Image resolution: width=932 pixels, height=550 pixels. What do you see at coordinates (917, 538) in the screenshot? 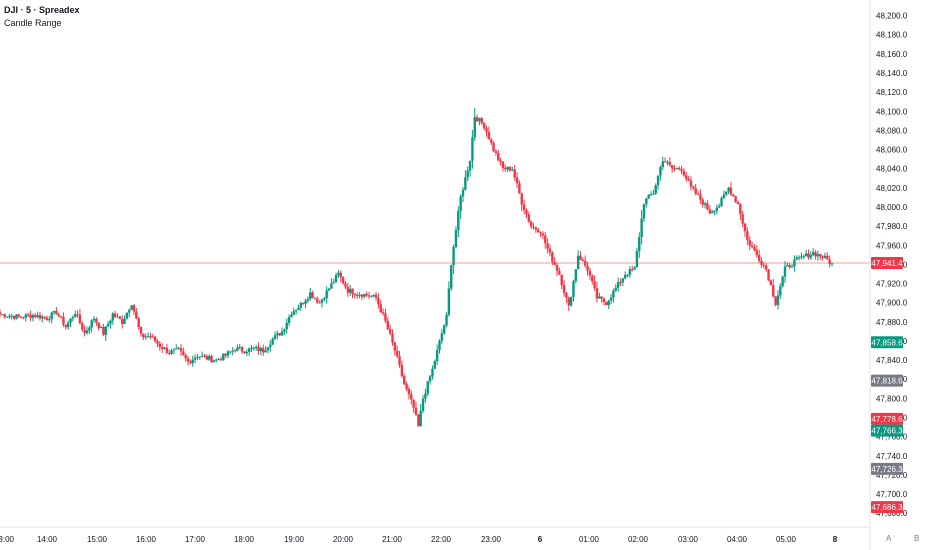
I see `log-scale-button: B` at bounding box center [917, 538].